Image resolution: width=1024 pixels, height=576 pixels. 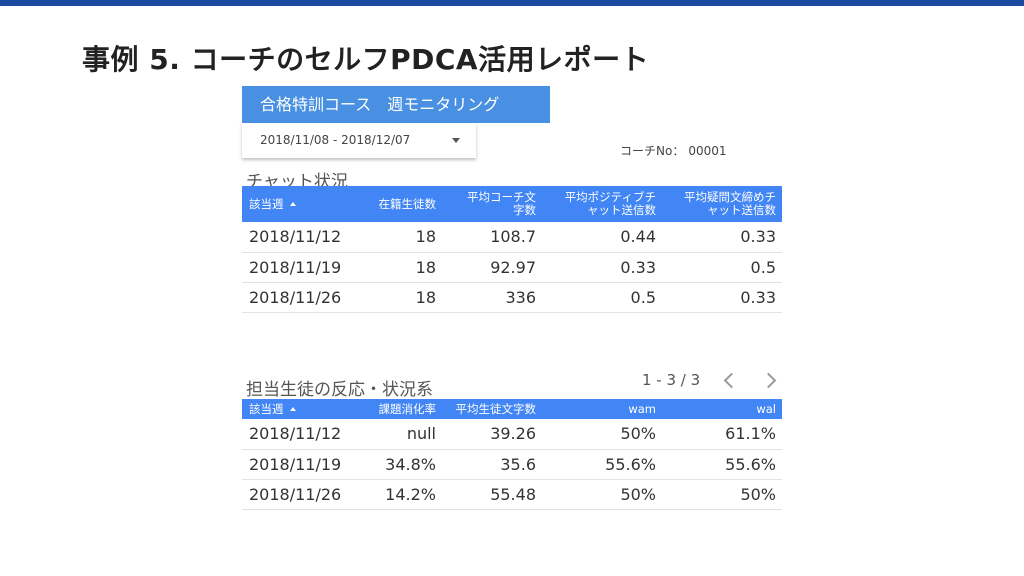 What do you see at coordinates (492, 434) in the screenshot?
I see `cell-student-chars: 39.26` at bounding box center [492, 434].